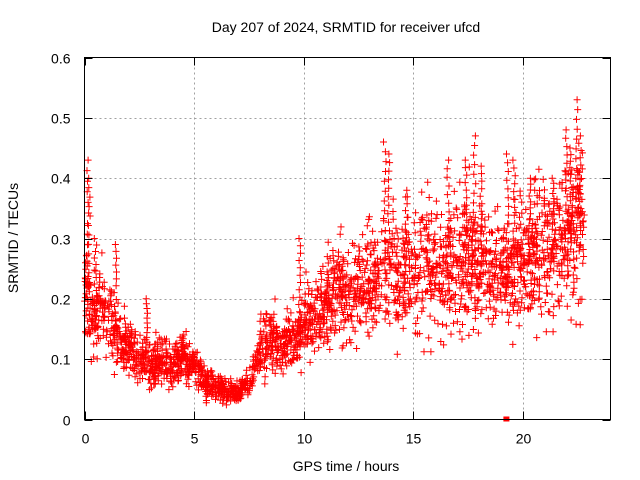  I want to click on x-tick-label: 5, so click(195, 439).